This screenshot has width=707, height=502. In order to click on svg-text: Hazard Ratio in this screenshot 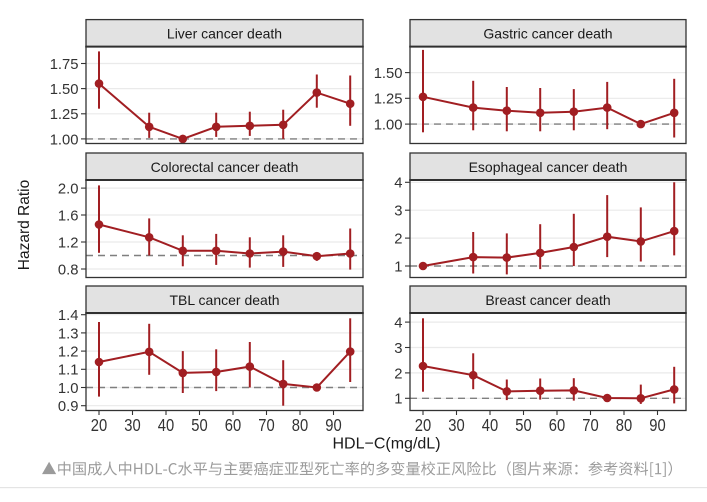, I will do `click(24, 225)`.